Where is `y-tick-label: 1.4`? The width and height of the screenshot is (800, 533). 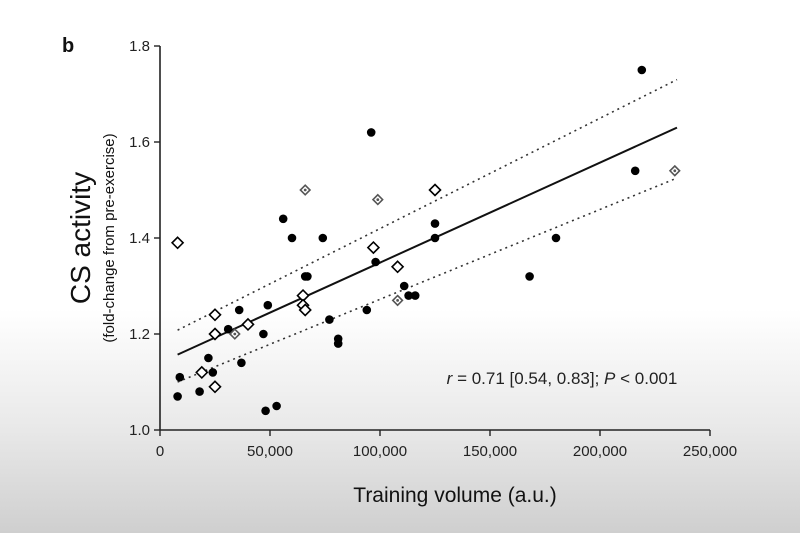
y-tick-label: 1.4 is located at coordinates (139, 238).